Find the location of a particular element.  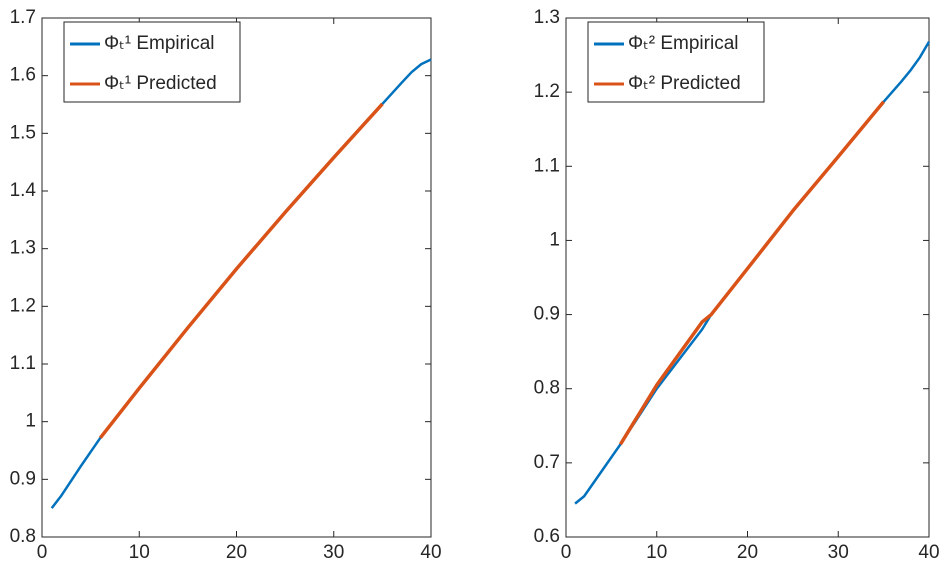

y-tick-label: 1.6 is located at coordinates (23, 75).